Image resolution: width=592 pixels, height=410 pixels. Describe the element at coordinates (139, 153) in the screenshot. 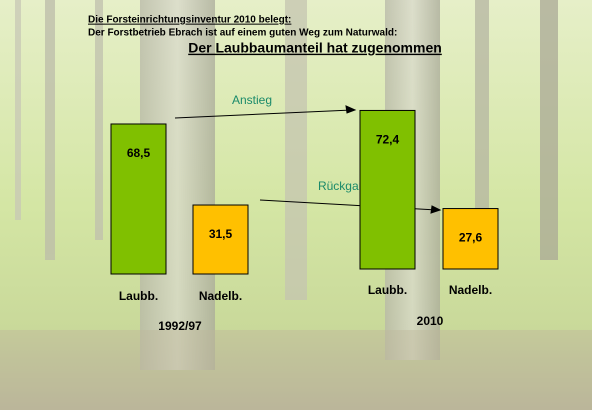

I see `value-label: 68,5` at that location.